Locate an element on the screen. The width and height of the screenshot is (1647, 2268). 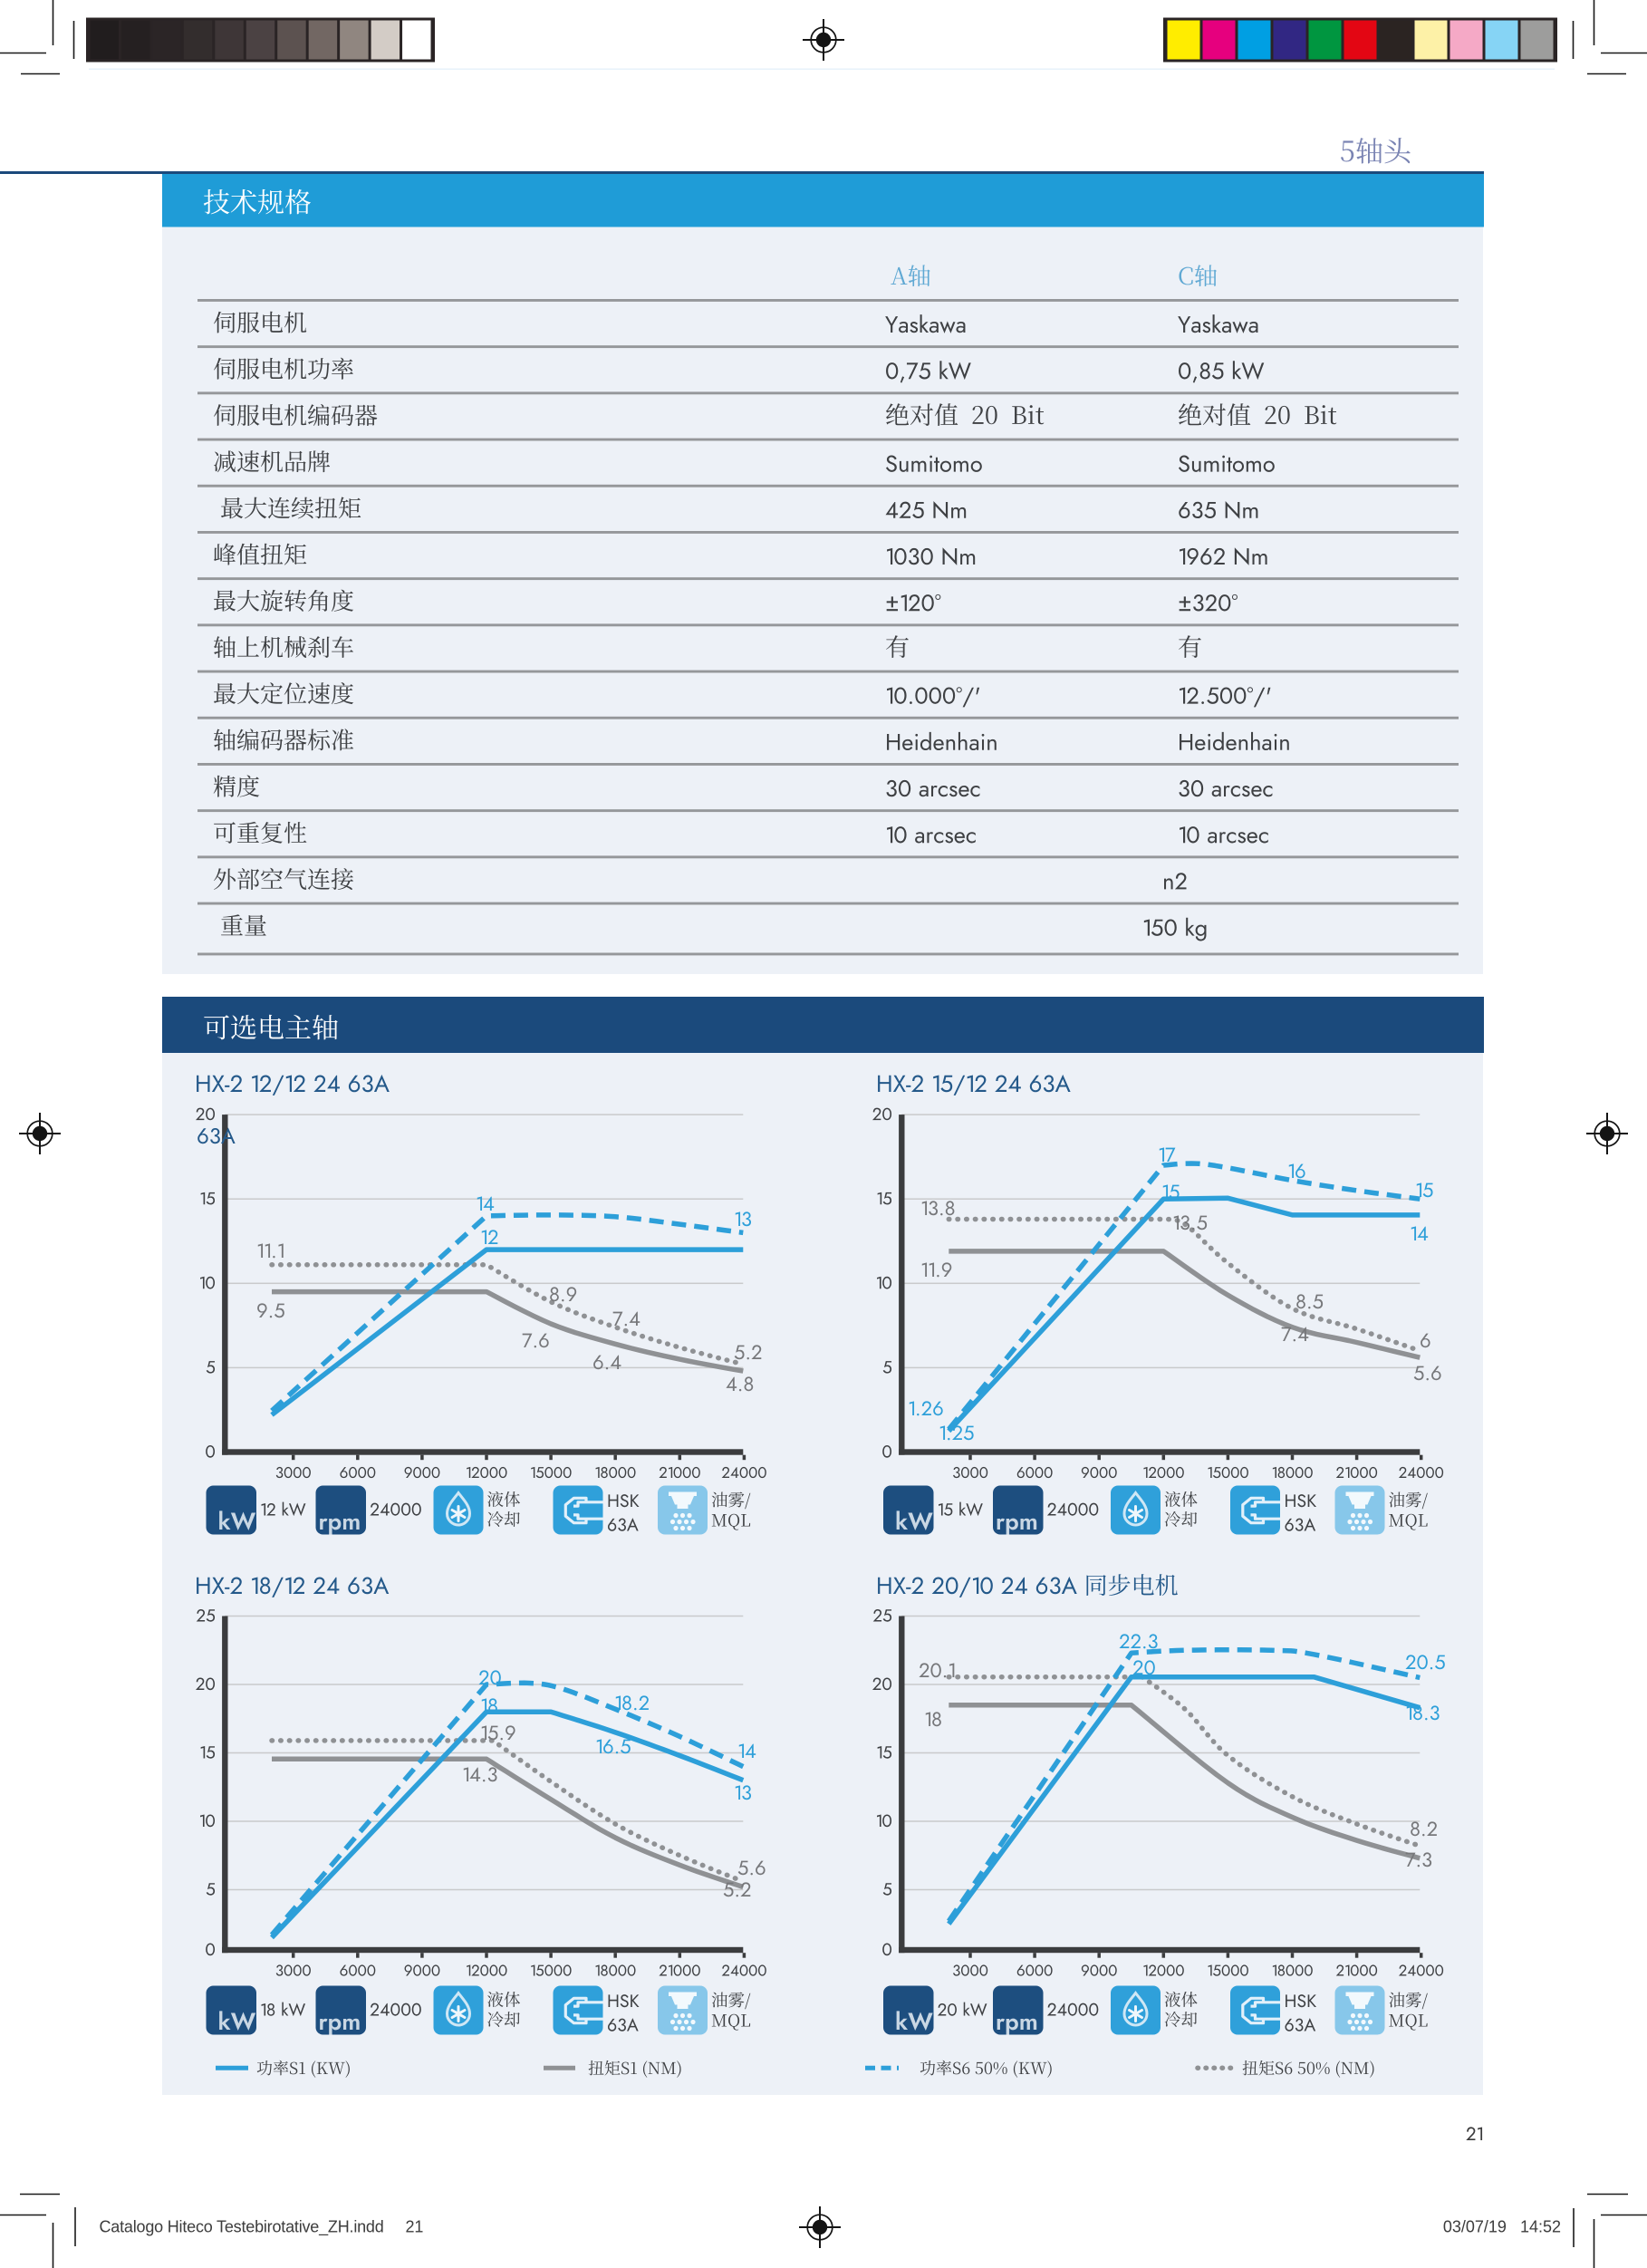
svg-text: 03/07/19 14:52 is located at coordinates (1502, 2227).